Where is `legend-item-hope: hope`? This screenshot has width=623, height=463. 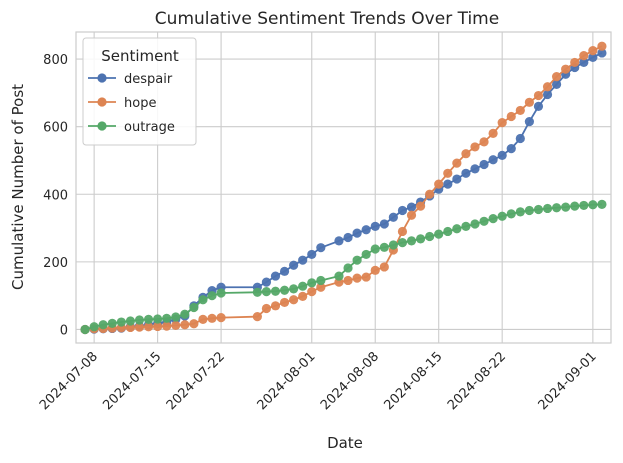
legend-item-hope: hope is located at coordinates (122, 103).